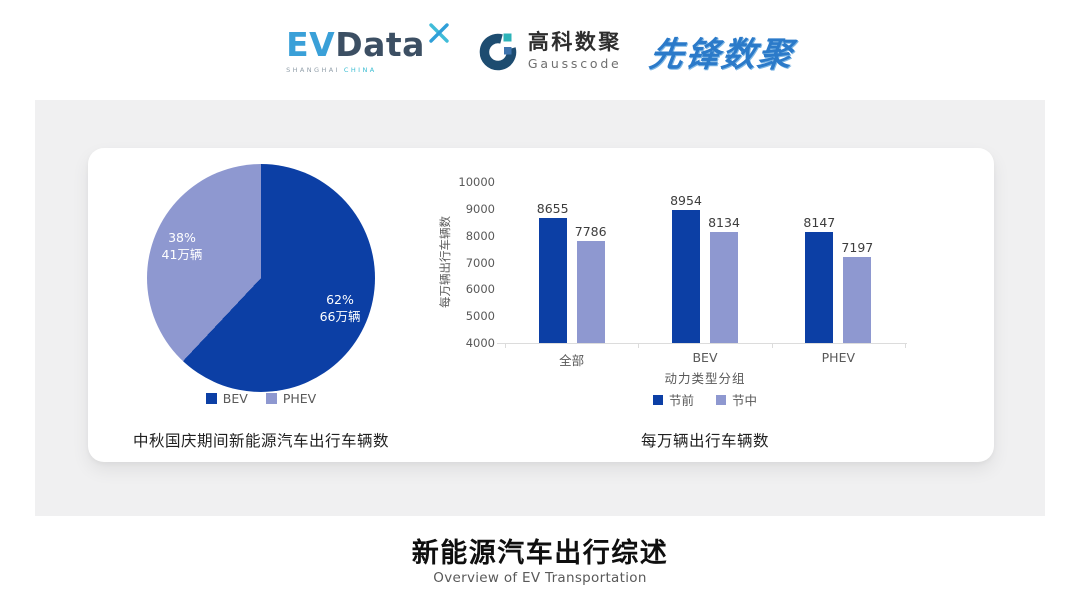 The image size is (1080, 608). I want to click on gausscode-logo: 高科数聚 Gausscode, so click(550, 51).